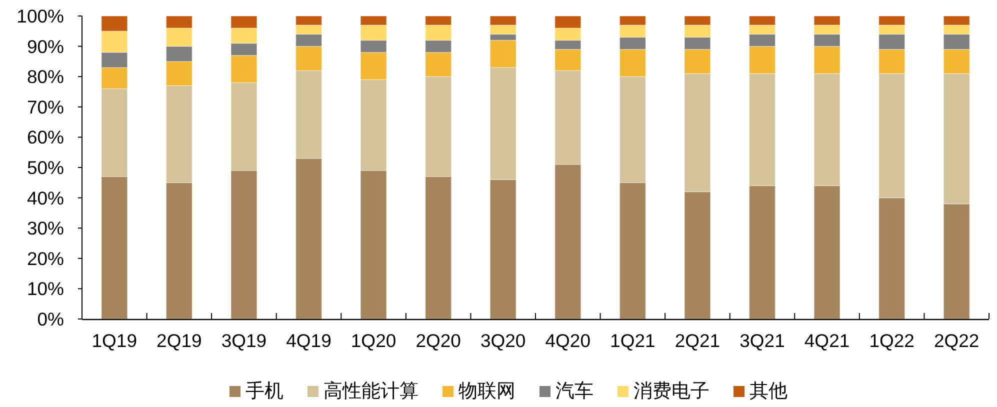 This screenshot has height=407, width=997. I want to click on y-tick-label: 100%, so click(40, 16).